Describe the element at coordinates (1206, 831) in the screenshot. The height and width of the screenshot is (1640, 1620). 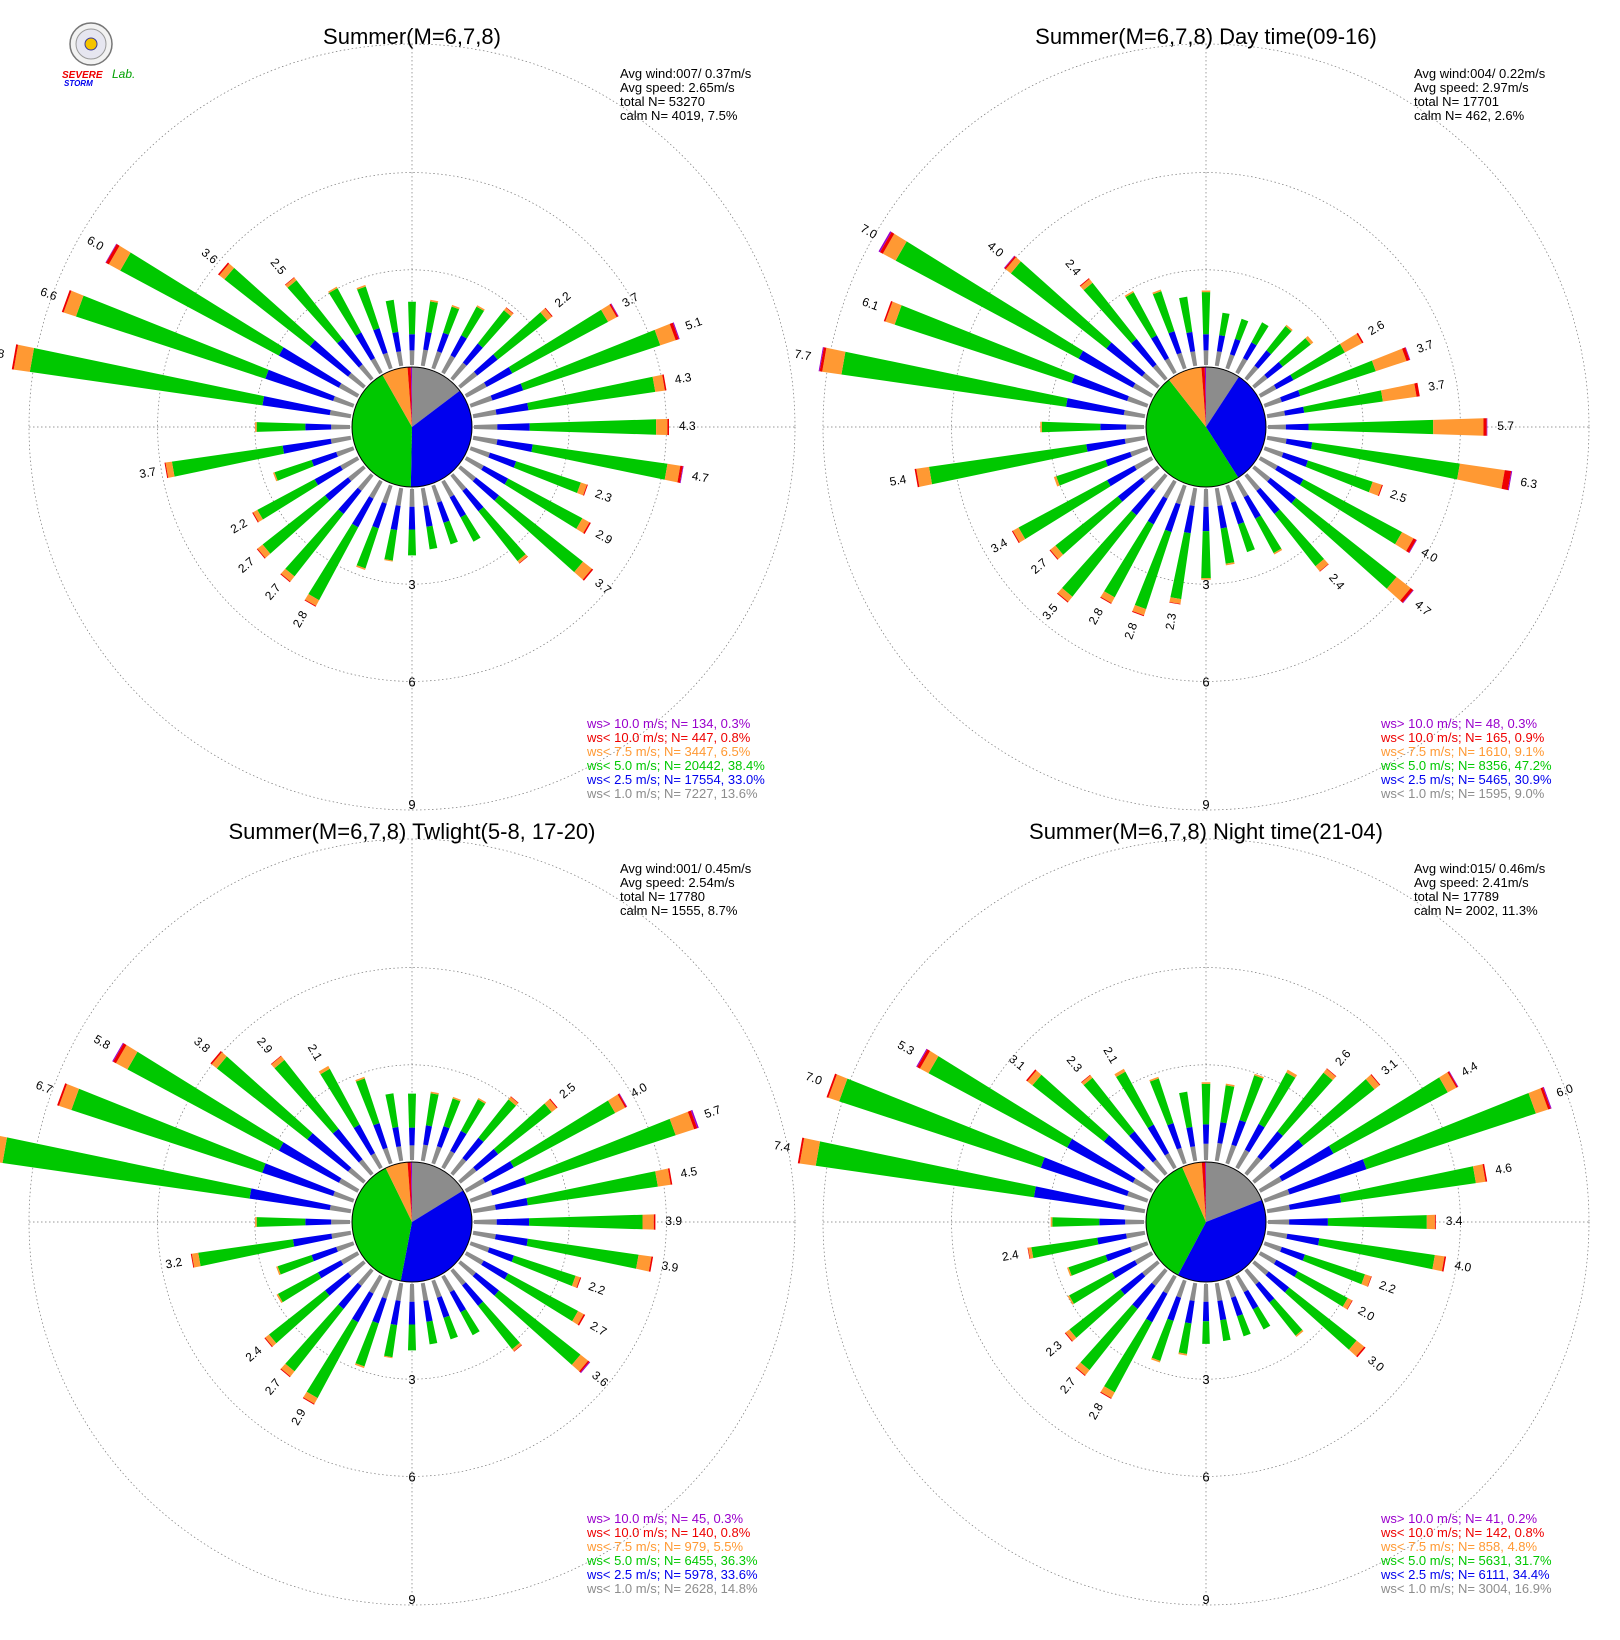
I see `chart-title: Summer(M=6,7,8) Night time(21-04)` at that location.